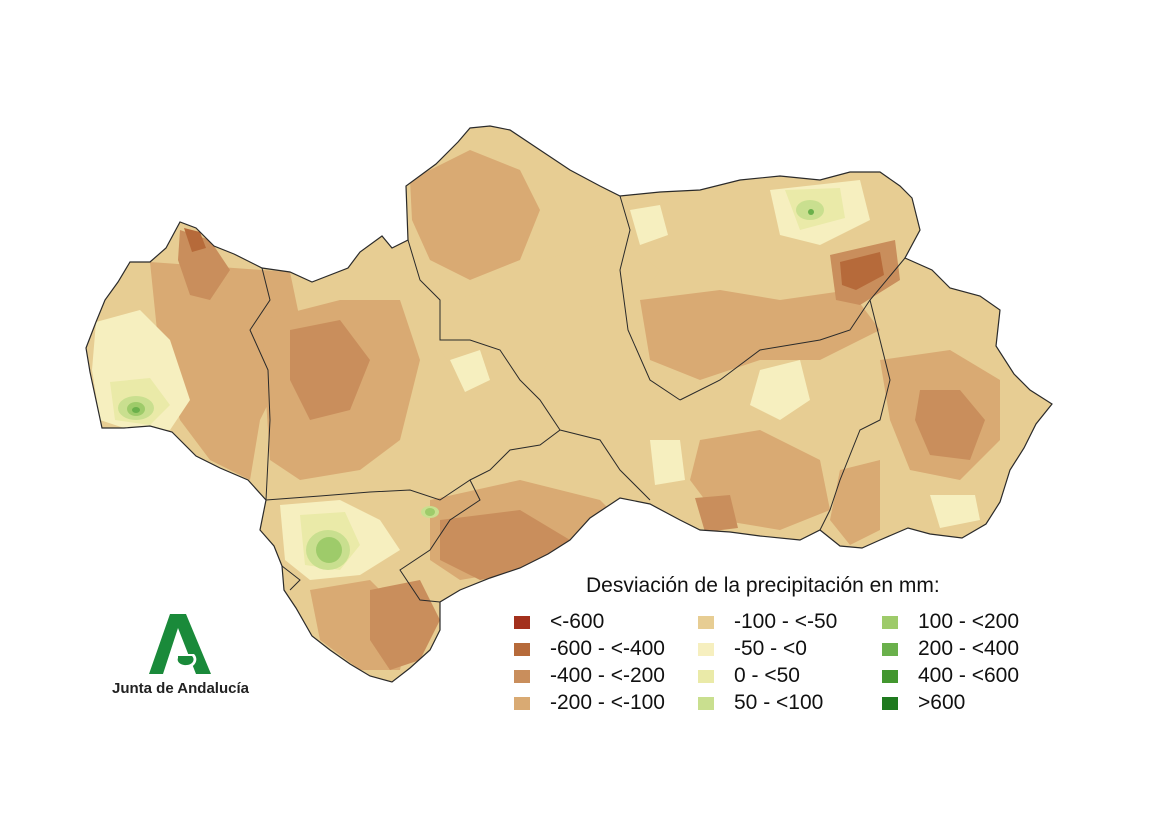 This screenshot has height=826, width=1169. What do you see at coordinates (649, 225) in the screenshot?
I see `zone-m50-jaen2` at bounding box center [649, 225].